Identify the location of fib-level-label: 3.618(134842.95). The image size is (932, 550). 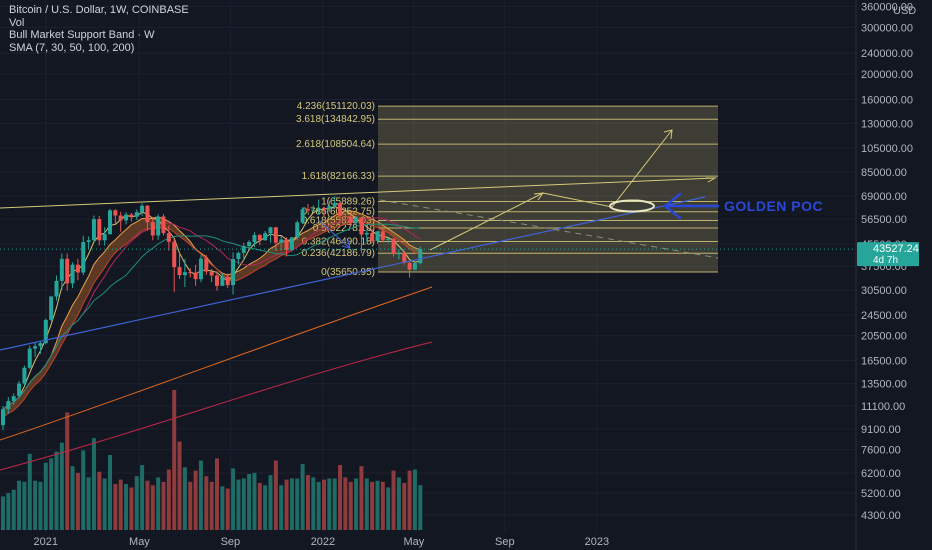
(335, 119).